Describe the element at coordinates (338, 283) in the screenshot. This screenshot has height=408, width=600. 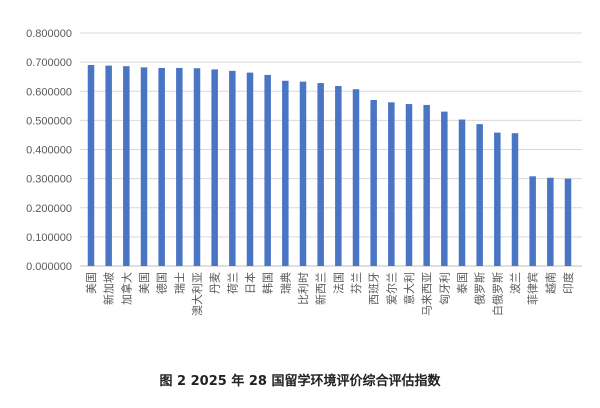
I see `x-tick-label: 法国` at that location.